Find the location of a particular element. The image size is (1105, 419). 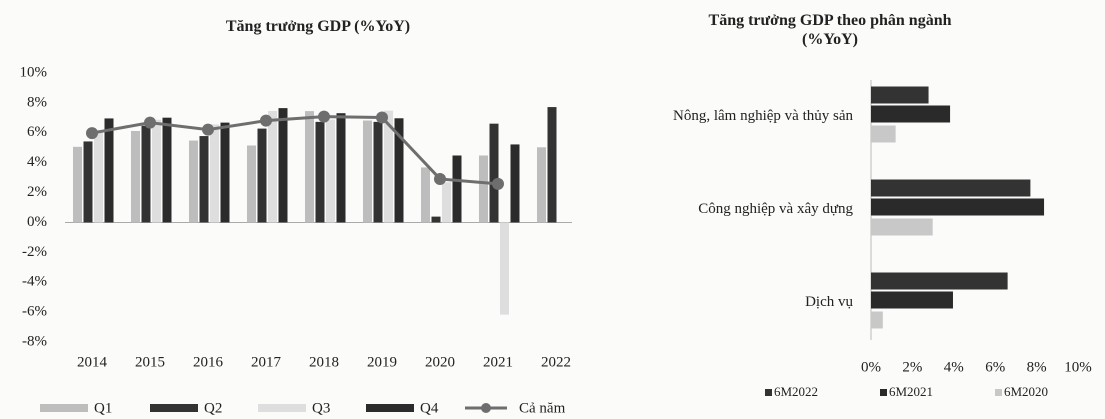

legend-label: Cả năm is located at coordinates (542, 408).